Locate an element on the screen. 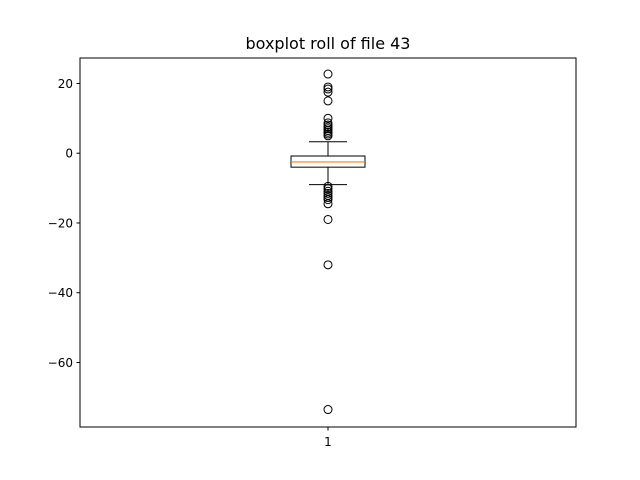 This screenshot has width=640, height=480. x-tick-label: 1 is located at coordinates (328, 442).